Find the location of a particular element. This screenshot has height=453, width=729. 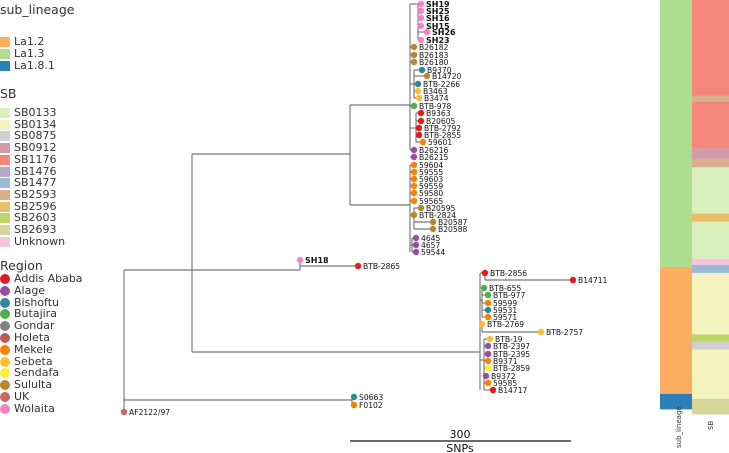

tip-label: BTB-2824 is located at coordinates (437, 215).